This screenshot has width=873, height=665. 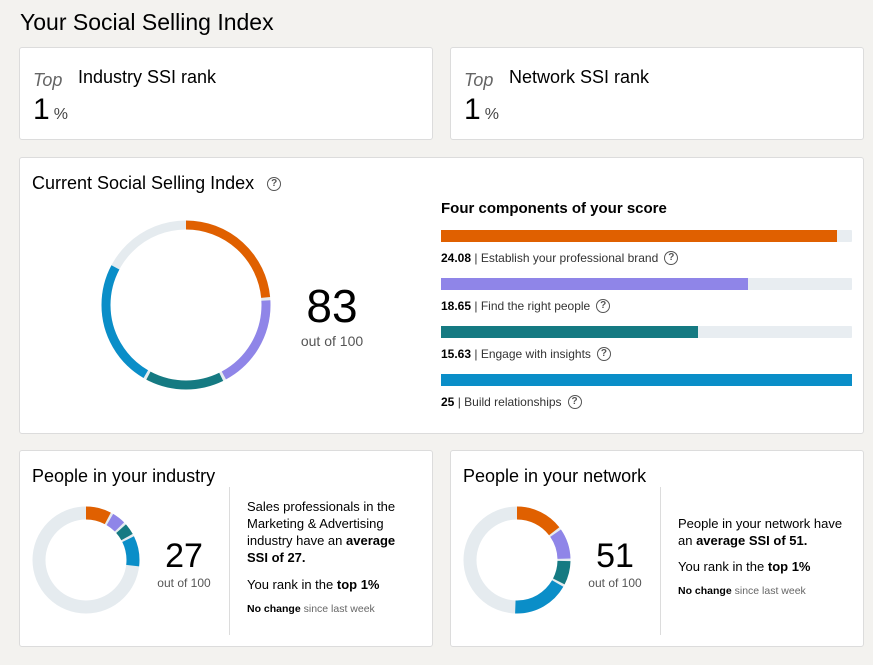 I want to click on network-rank-top-label: Top, so click(x=479, y=80).